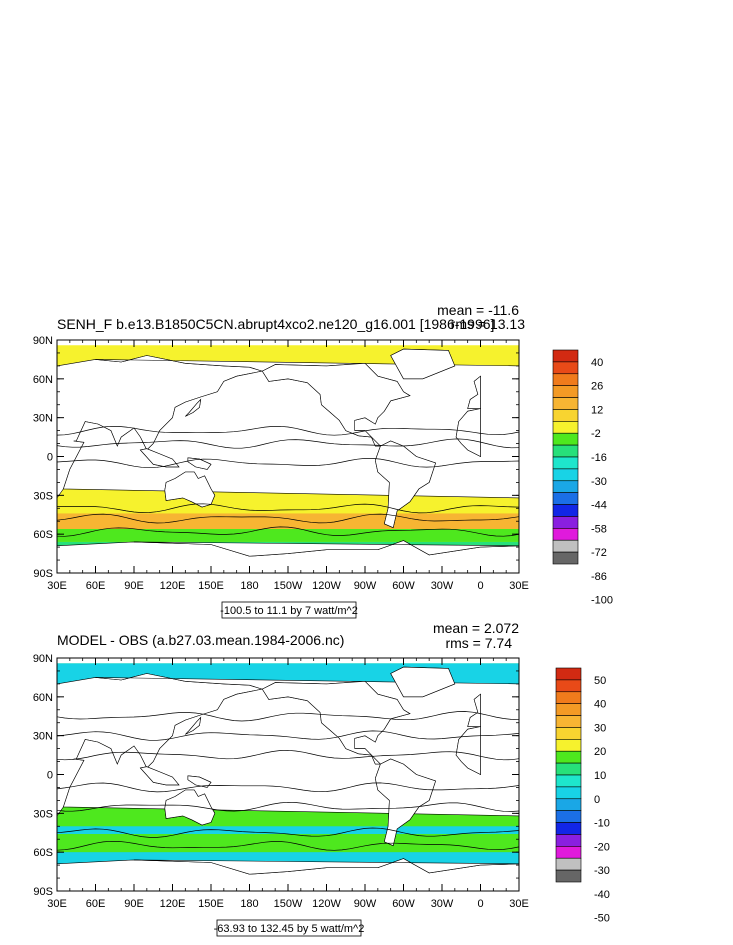 This screenshot has height=945, width=733. I want to click on colorbar-label: 40, so click(597, 363).